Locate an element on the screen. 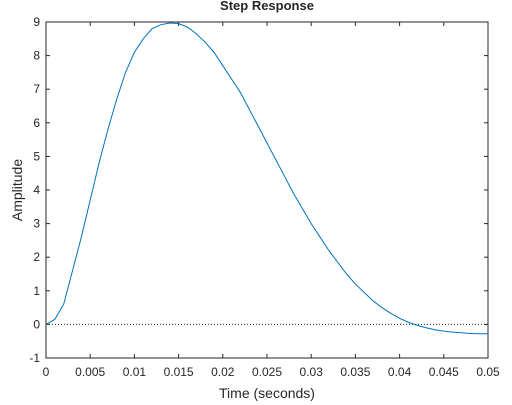  y-tick-label: 2 is located at coordinates (36, 257).